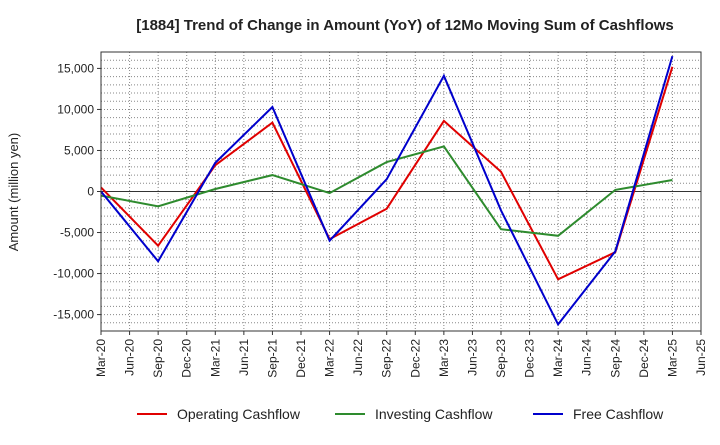 The image size is (720, 445). Describe the element at coordinates (158, 358) in the screenshot. I see `x-tick-label: Sep-20` at that location.